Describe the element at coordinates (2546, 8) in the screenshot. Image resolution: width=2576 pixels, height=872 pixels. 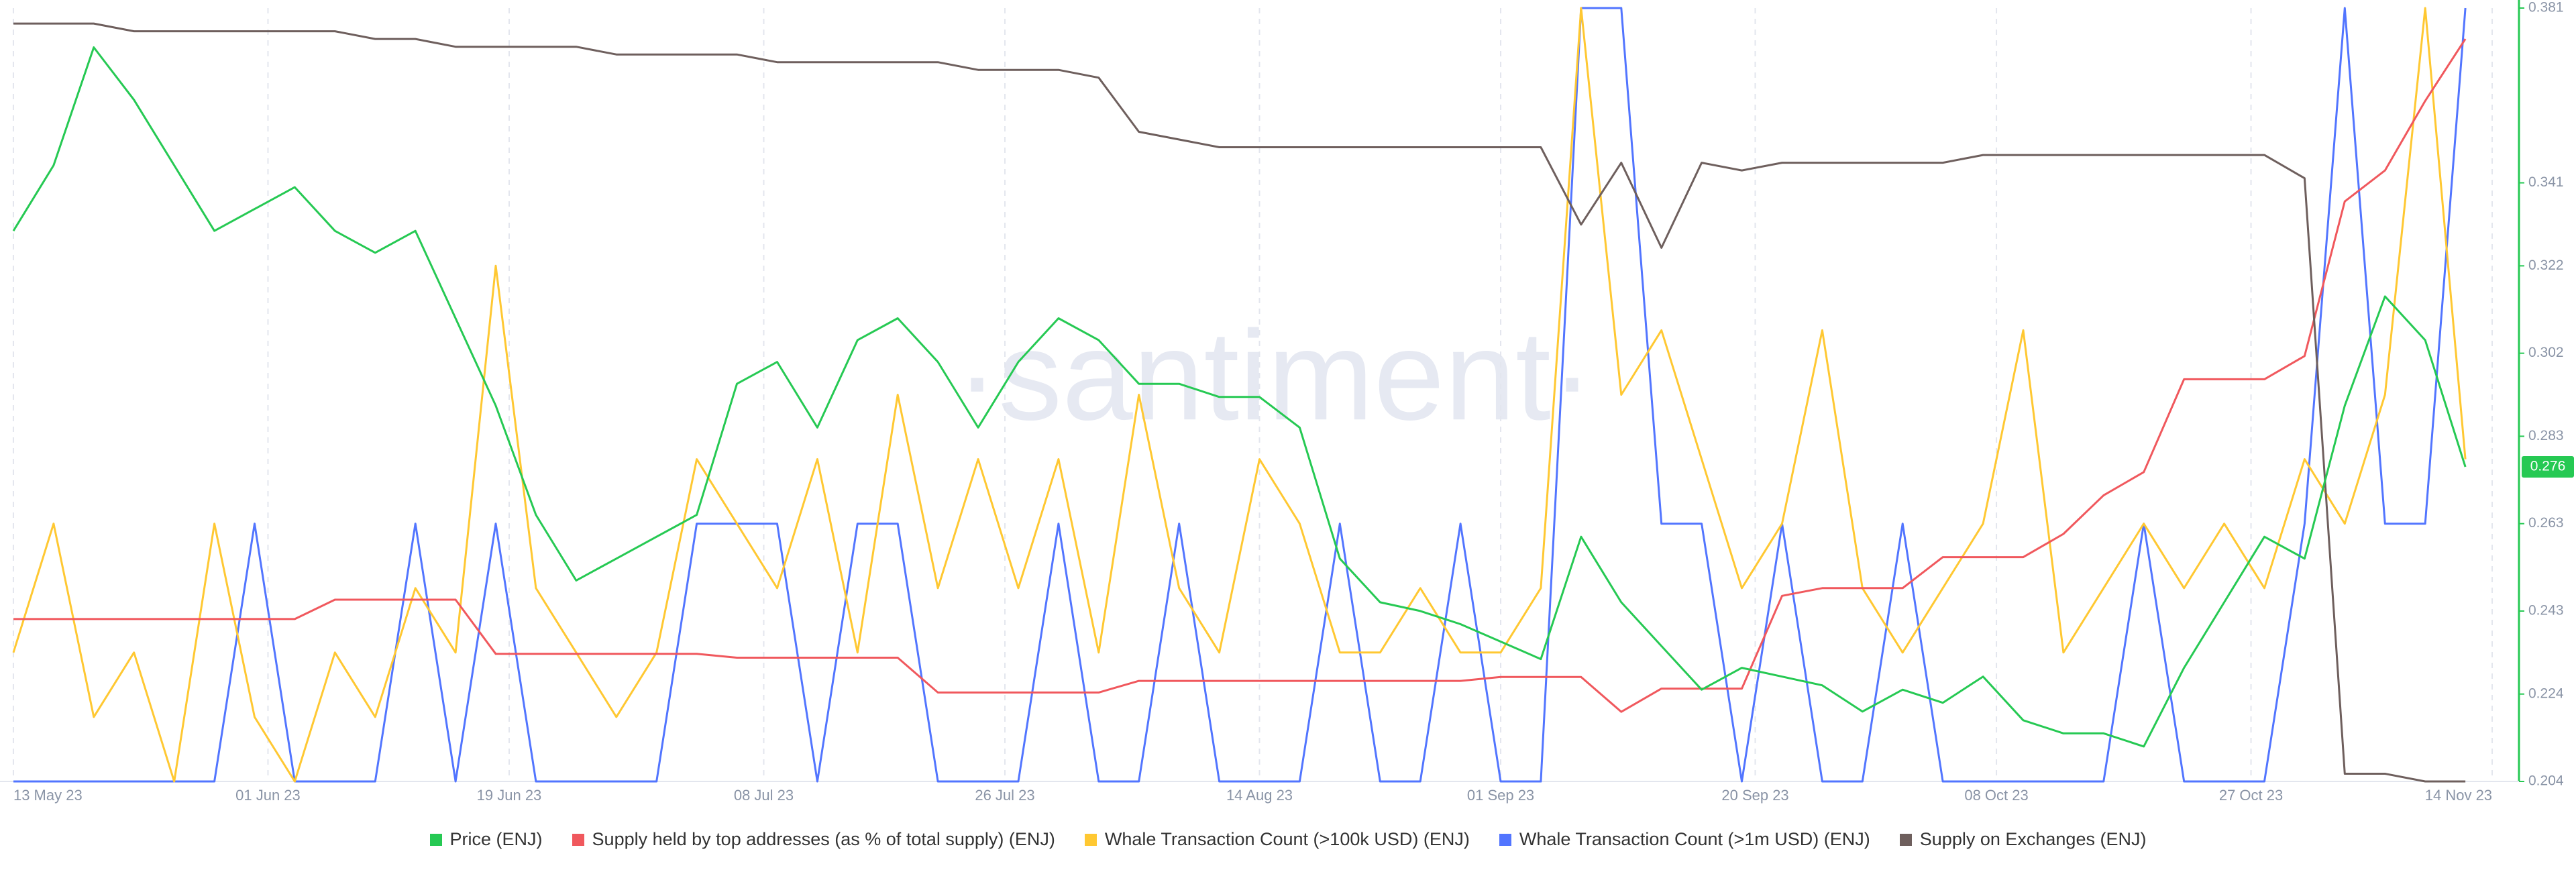
I see `y-tick-label: 0.381` at that location.